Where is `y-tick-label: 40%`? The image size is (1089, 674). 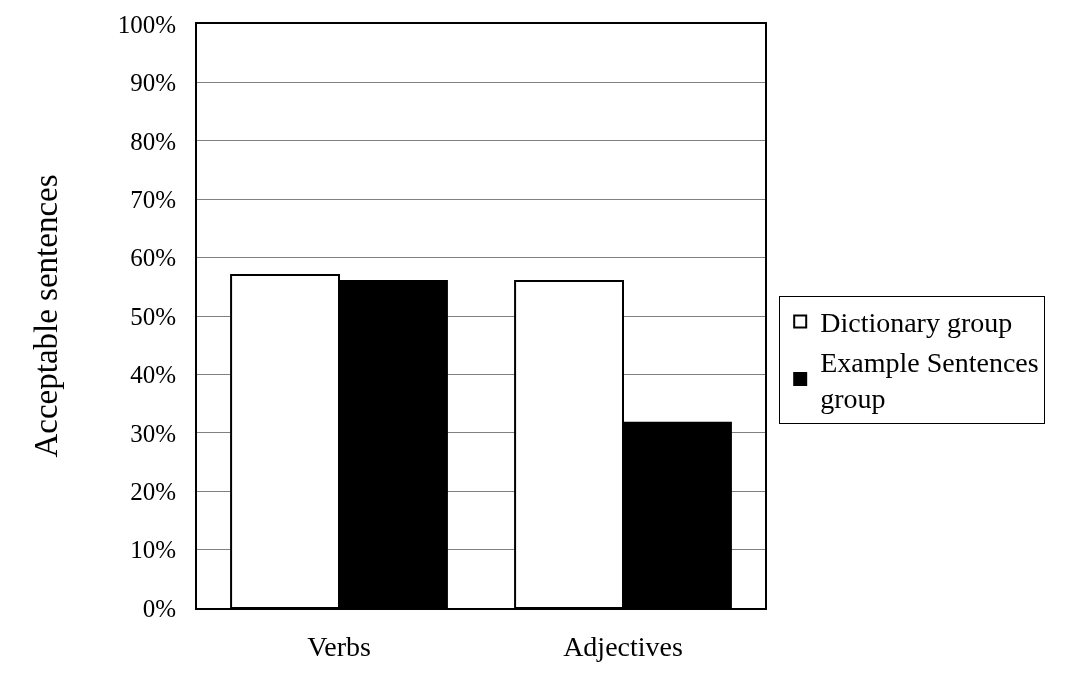
y-tick-label: 40% is located at coordinates (153, 375).